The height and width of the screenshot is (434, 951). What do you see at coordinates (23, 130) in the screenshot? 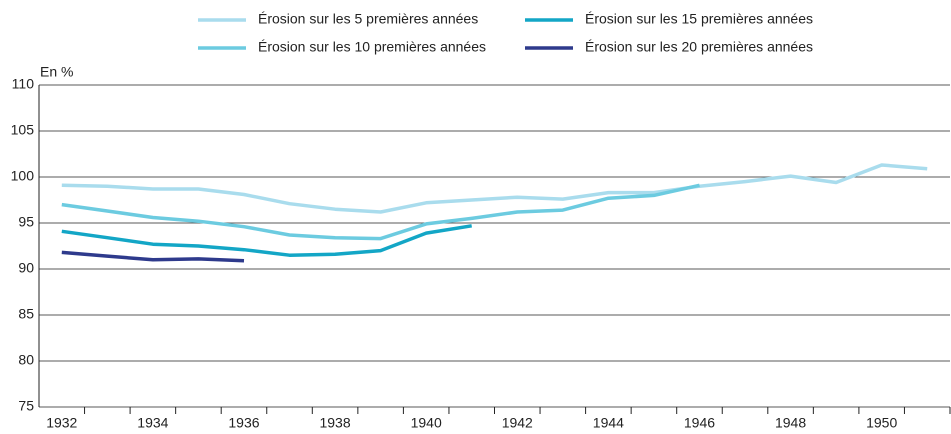
I see `y-tick-label: 105` at bounding box center [23, 130].